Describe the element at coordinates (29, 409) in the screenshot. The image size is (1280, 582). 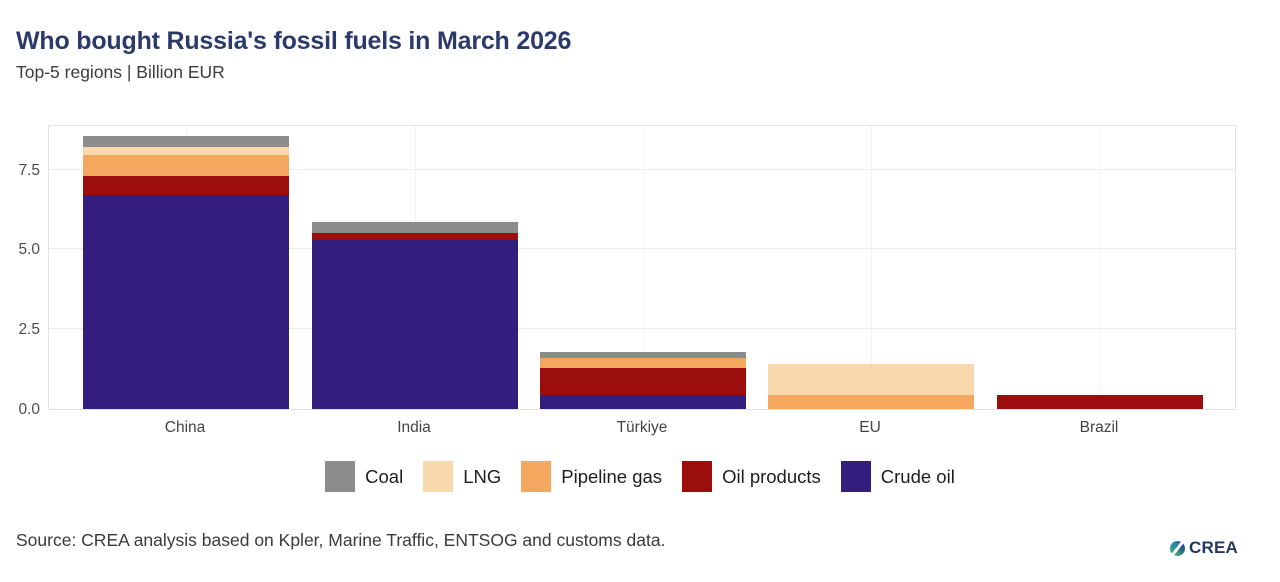
I see `y-tick-label: 0.0` at that location.